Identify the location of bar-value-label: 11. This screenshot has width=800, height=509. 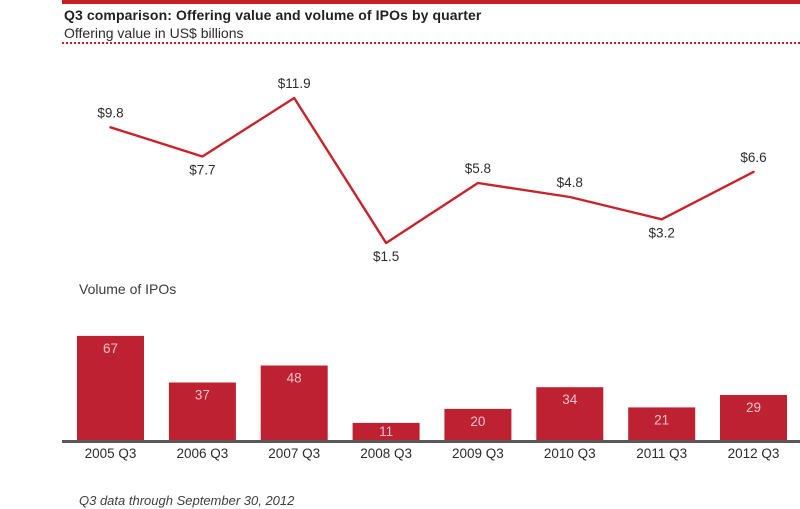
(386, 431).